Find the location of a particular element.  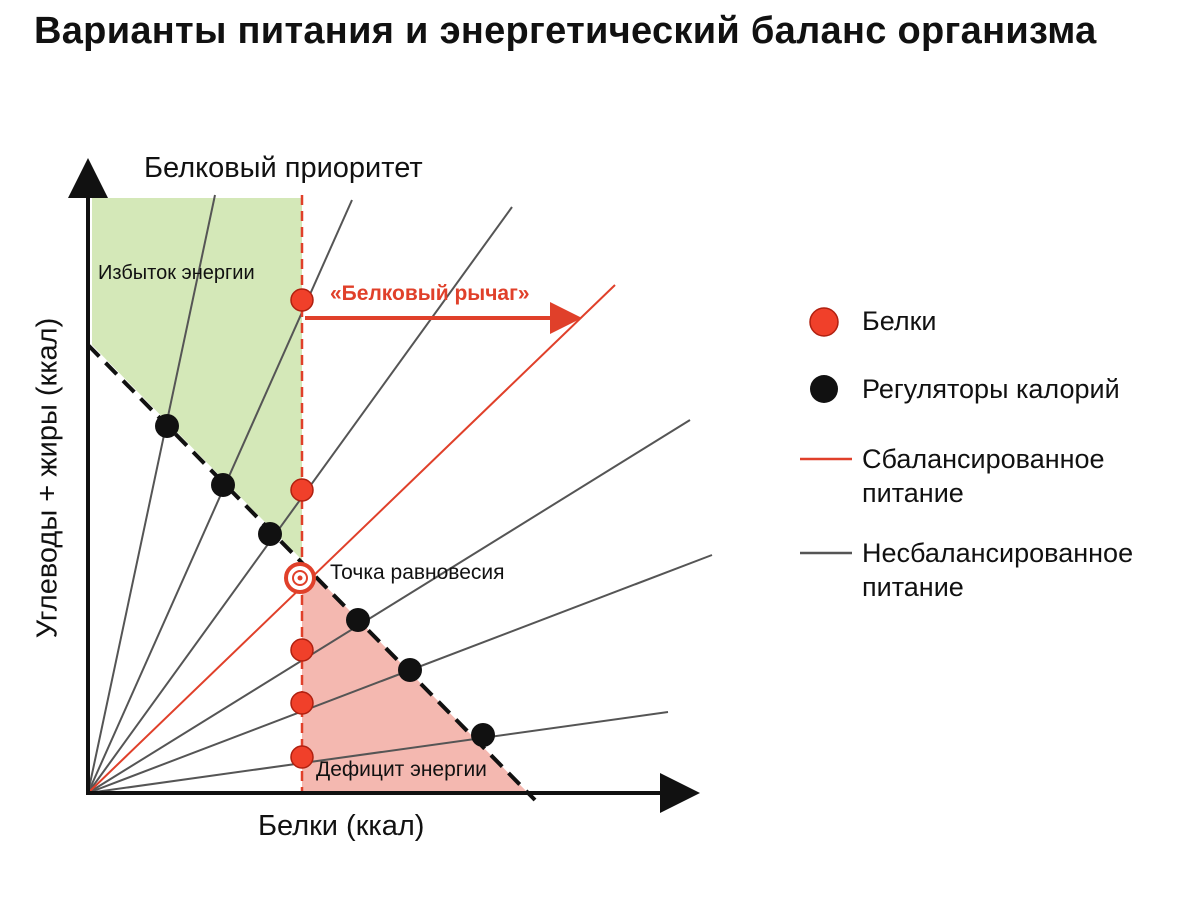

top-label: Белковый приоритет is located at coordinates (283, 168).